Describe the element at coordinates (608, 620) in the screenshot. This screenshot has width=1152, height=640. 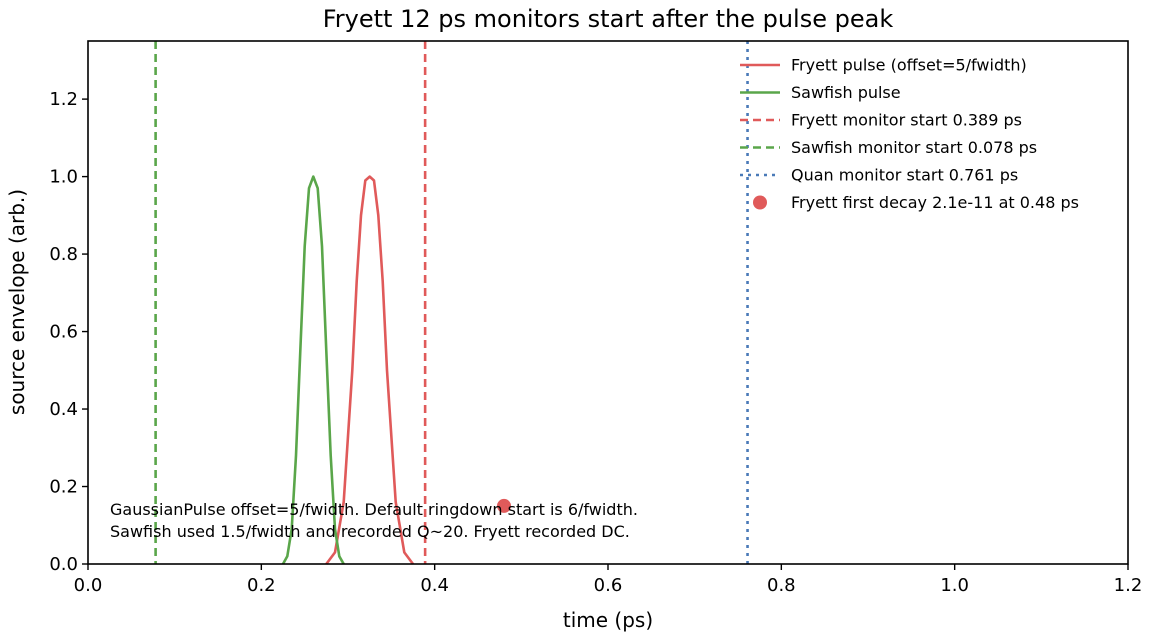
I see `x-axis-label: time (ps)` at that location.